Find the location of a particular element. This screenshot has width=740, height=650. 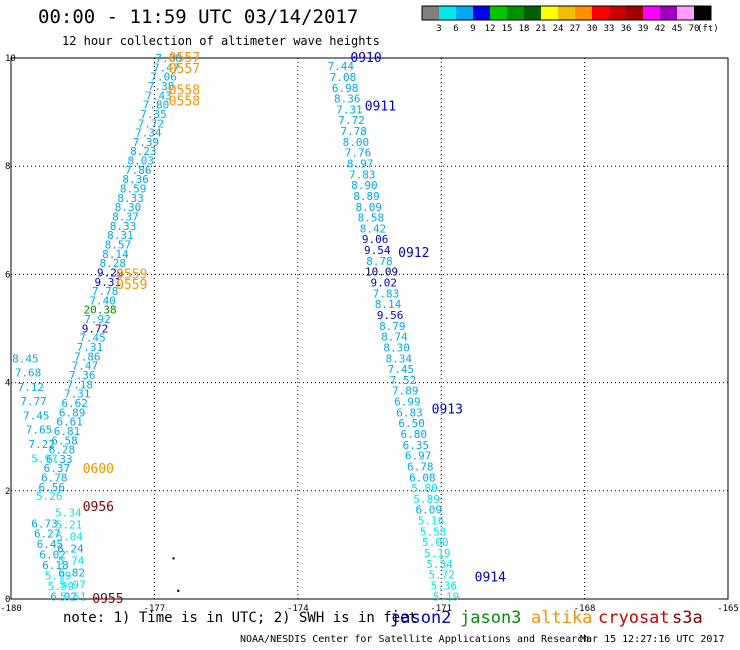

pass-time-label: 0557 is located at coordinates (184, 69).